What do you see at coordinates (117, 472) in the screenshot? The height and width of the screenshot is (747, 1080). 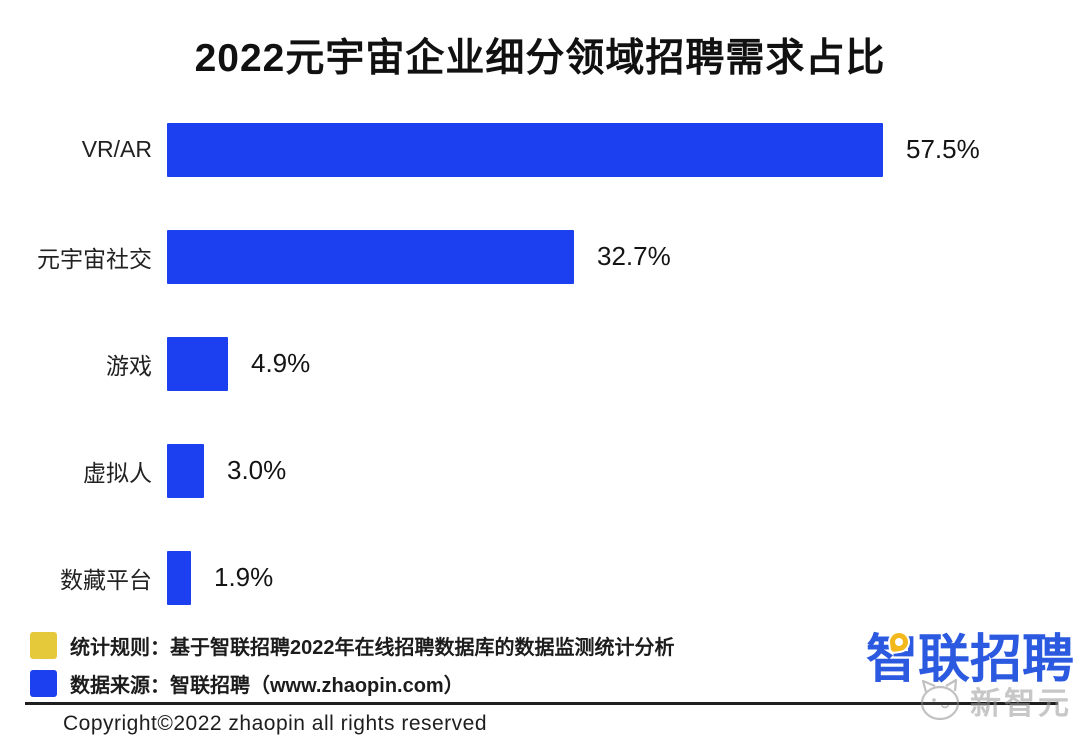 I see `category-label: 虚拟人` at bounding box center [117, 472].